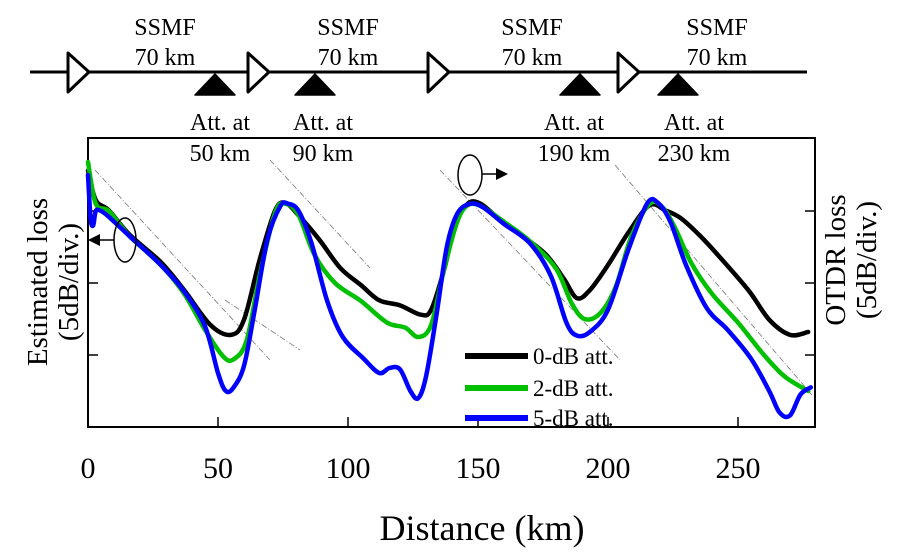 The width and height of the screenshot is (900, 555). Describe the element at coordinates (573, 356) in the screenshot. I see `legend-label-0db: 0-dB att.` at that location.